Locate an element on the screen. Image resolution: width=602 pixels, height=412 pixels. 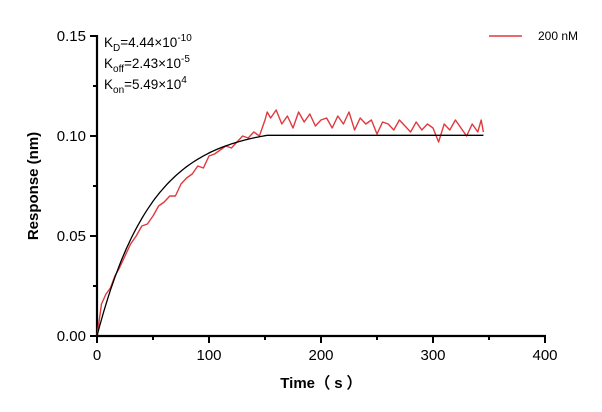
x-axis-title: Time（ s ） is located at coordinates (320, 383).